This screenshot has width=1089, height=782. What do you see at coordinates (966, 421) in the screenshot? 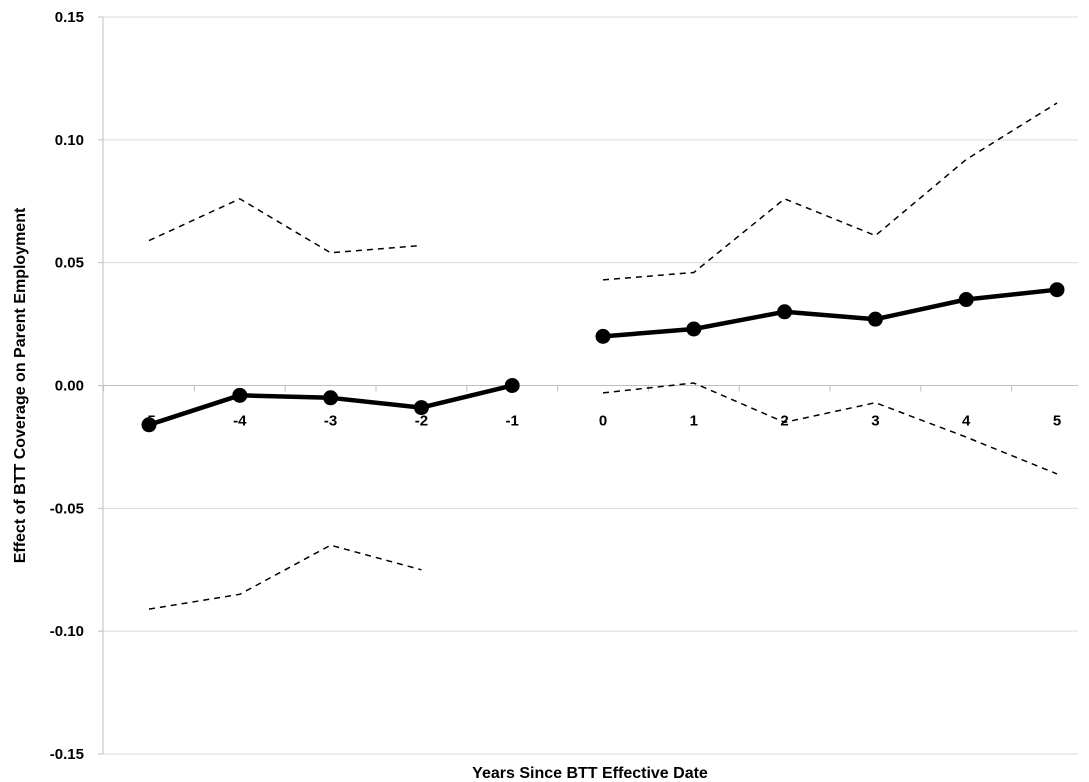
I see `x-tick-label: 4` at bounding box center [966, 421].